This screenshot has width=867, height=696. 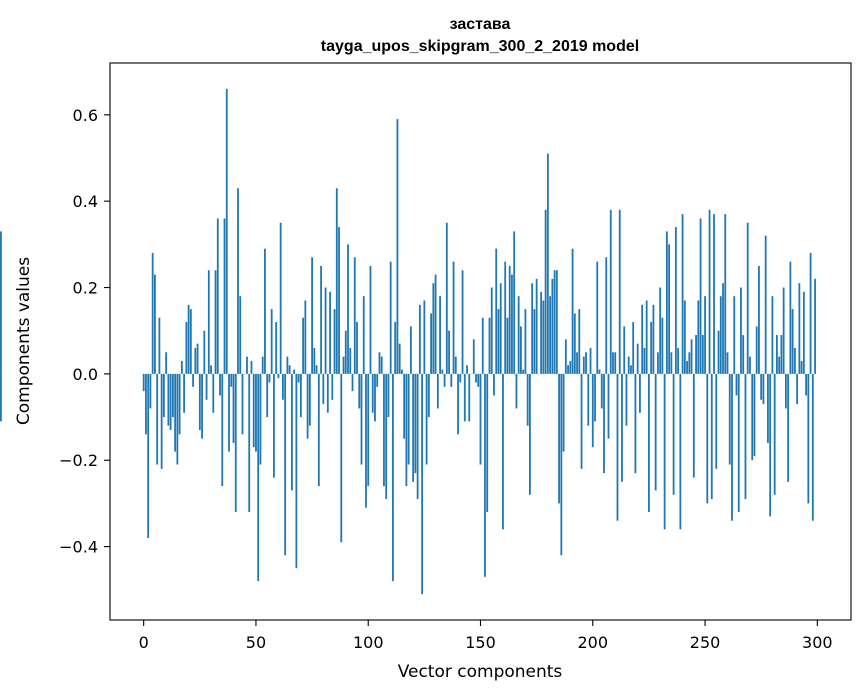 I want to click on y-tick-label: 0.6, so click(x=85, y=115).